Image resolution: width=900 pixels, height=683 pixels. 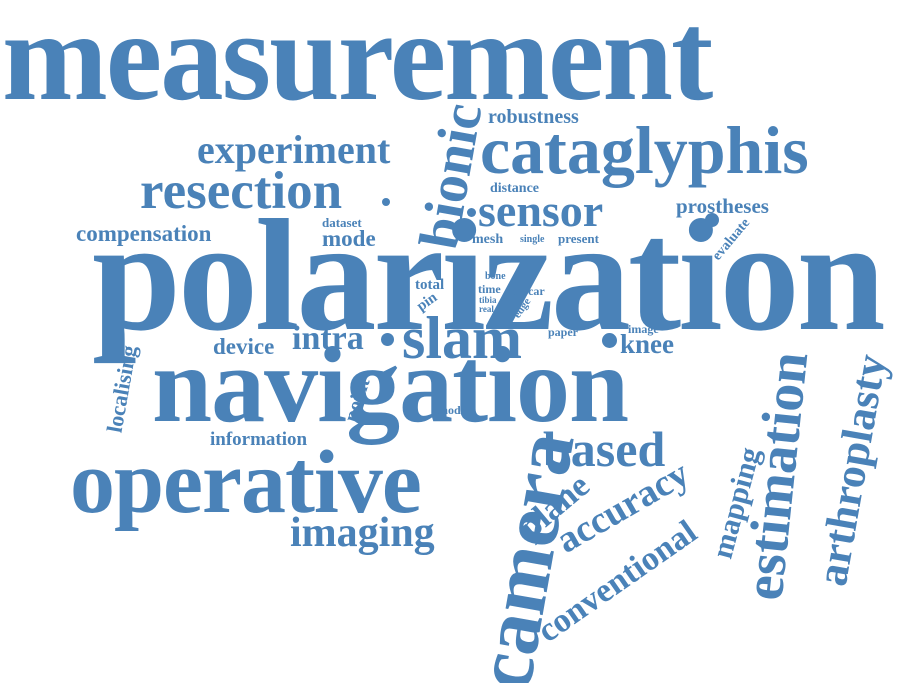 I want to click on word-experiment: experiment, so click(x=294, y=149).